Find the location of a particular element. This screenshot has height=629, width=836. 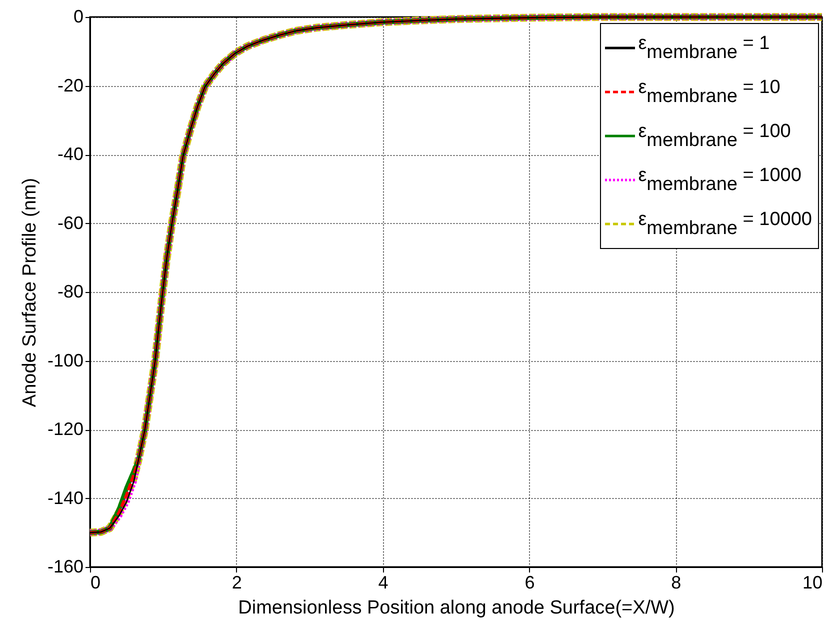

y-tick-label: 0 is located at coordinates (78, 16).